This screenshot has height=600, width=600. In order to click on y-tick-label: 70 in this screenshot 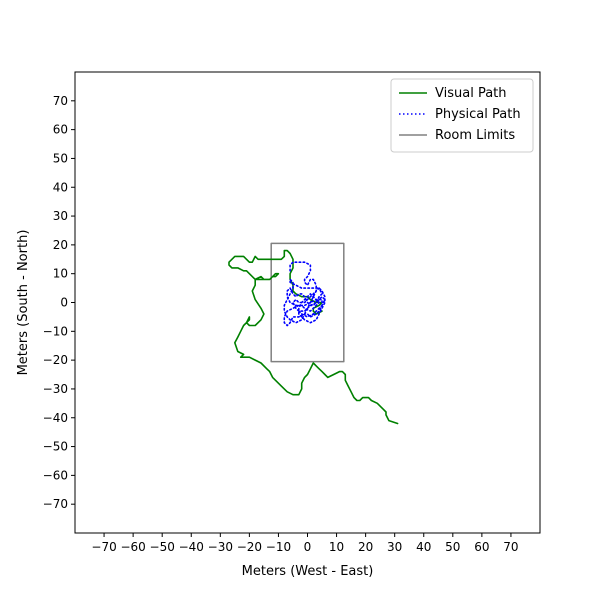, I will do `click(60, 101)`.